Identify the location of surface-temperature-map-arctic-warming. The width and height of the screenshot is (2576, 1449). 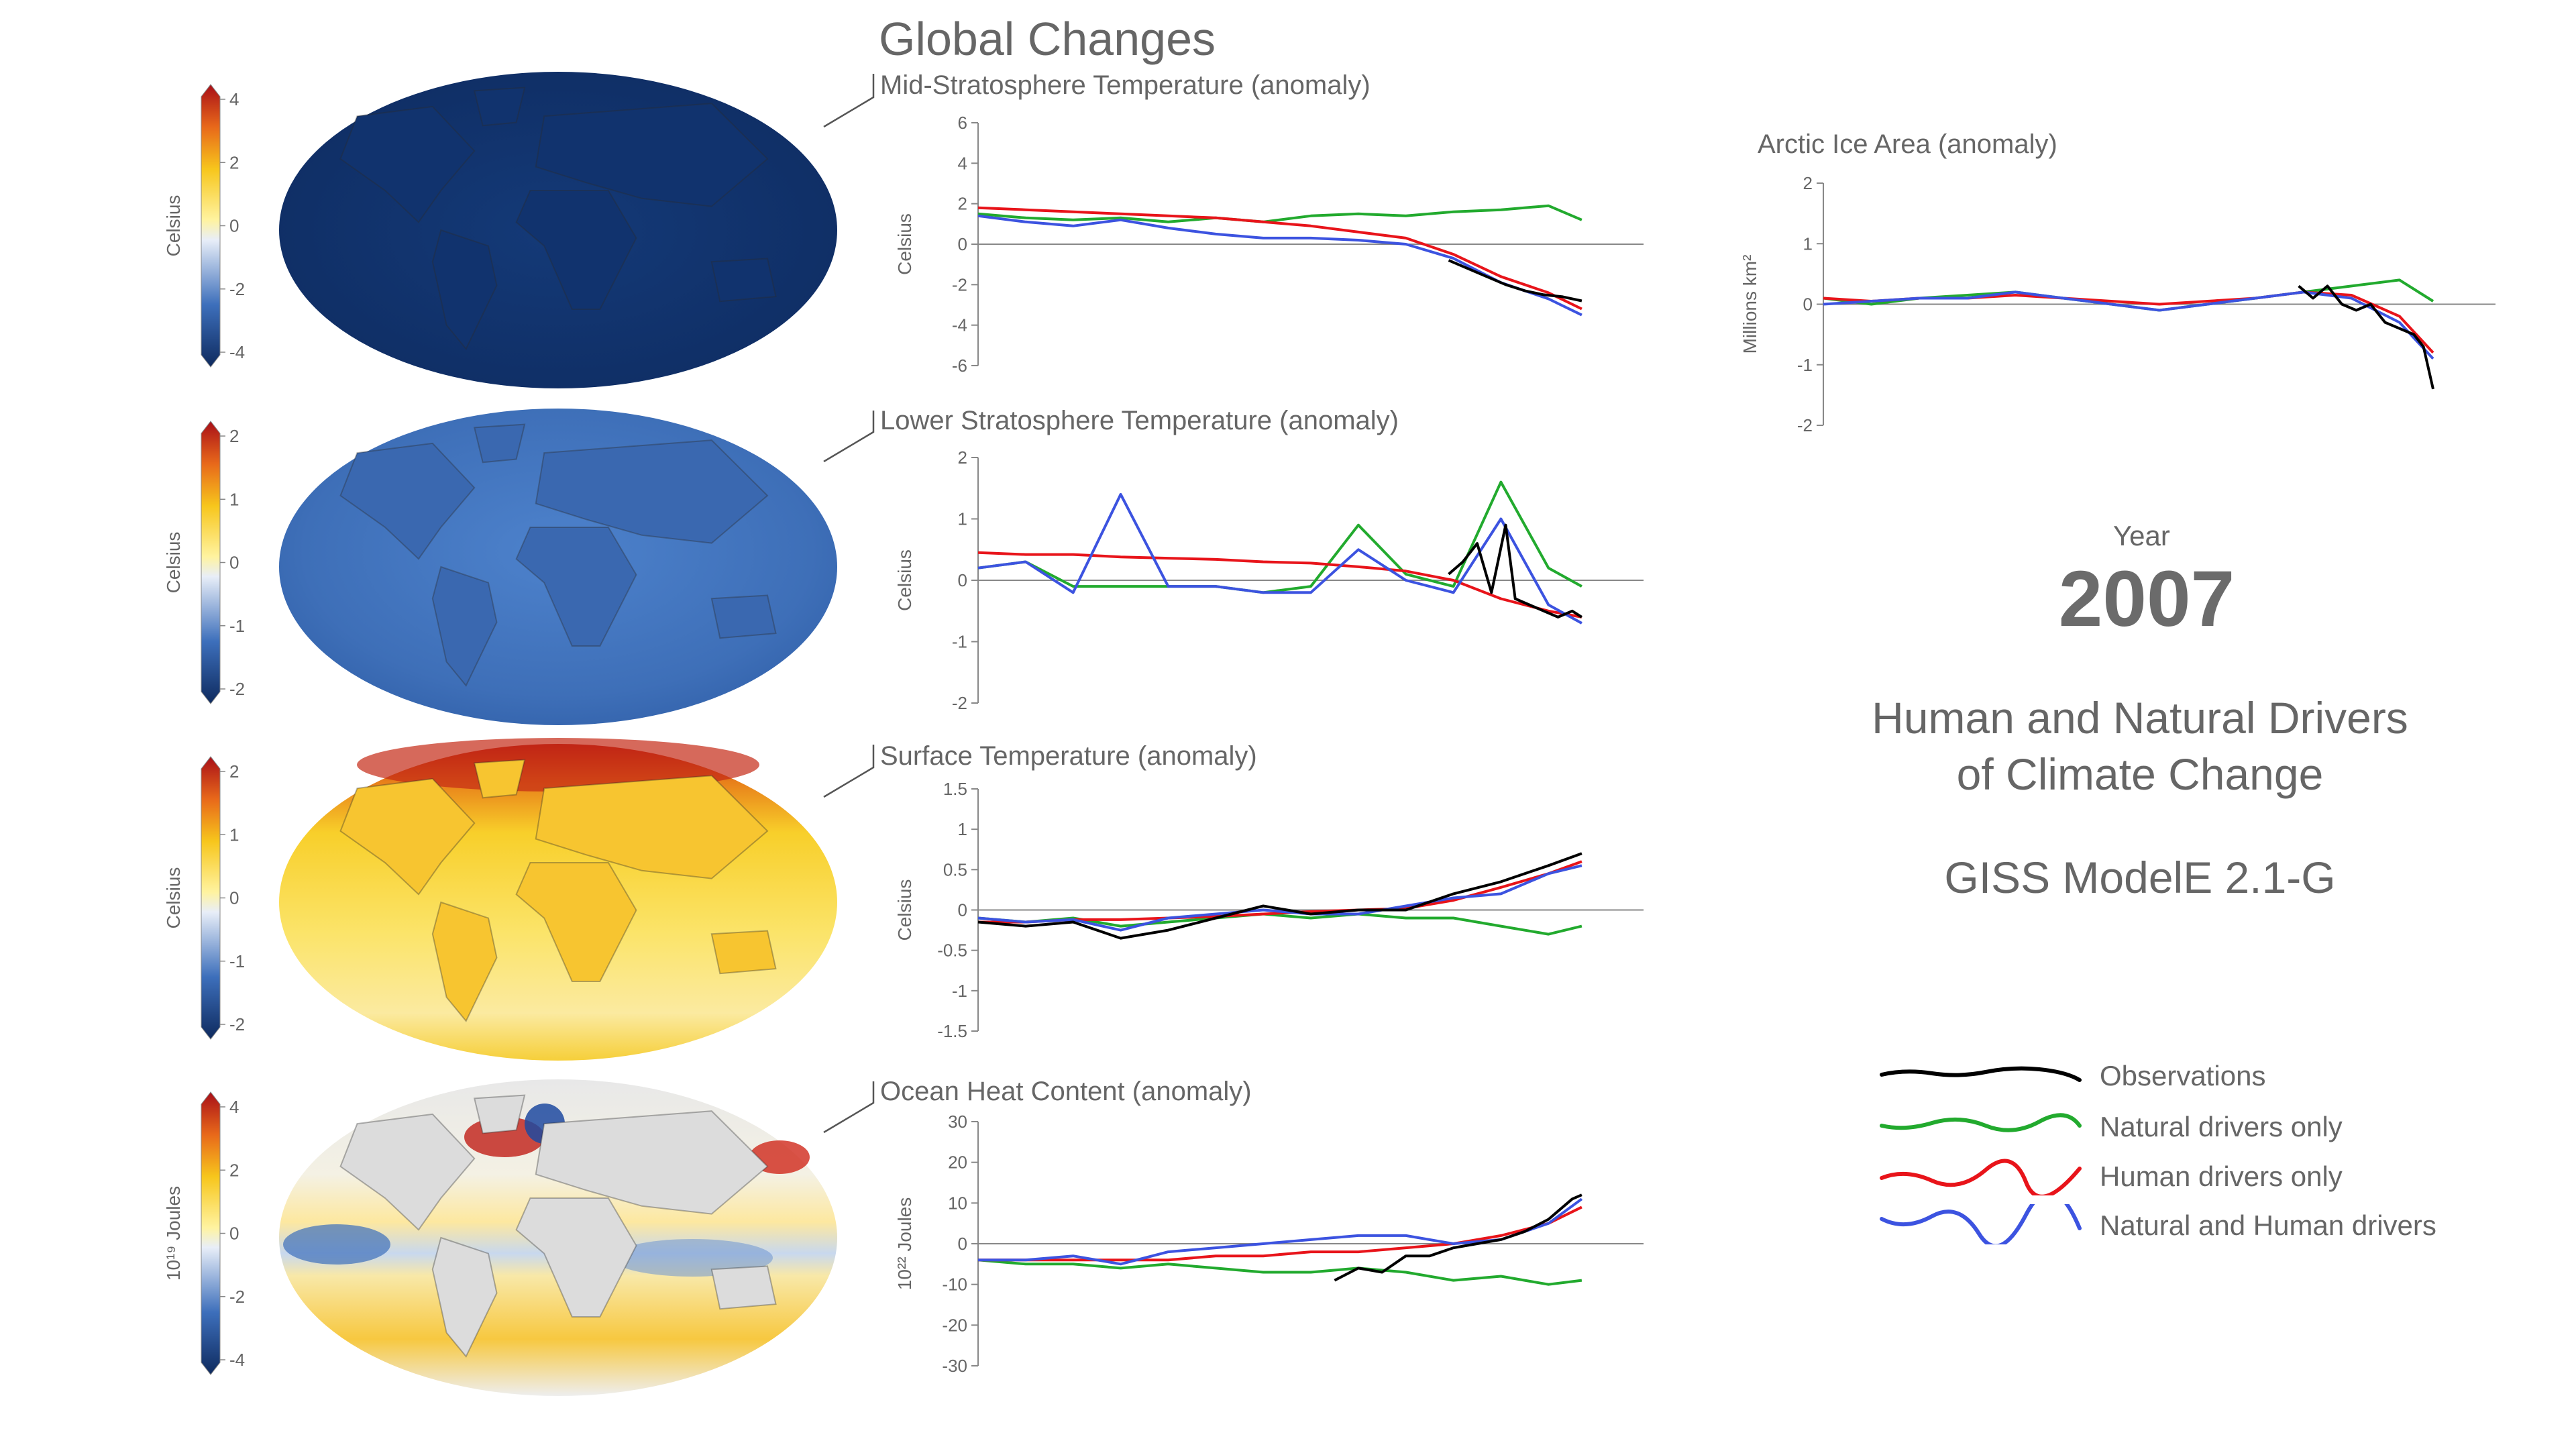
(558, 765).